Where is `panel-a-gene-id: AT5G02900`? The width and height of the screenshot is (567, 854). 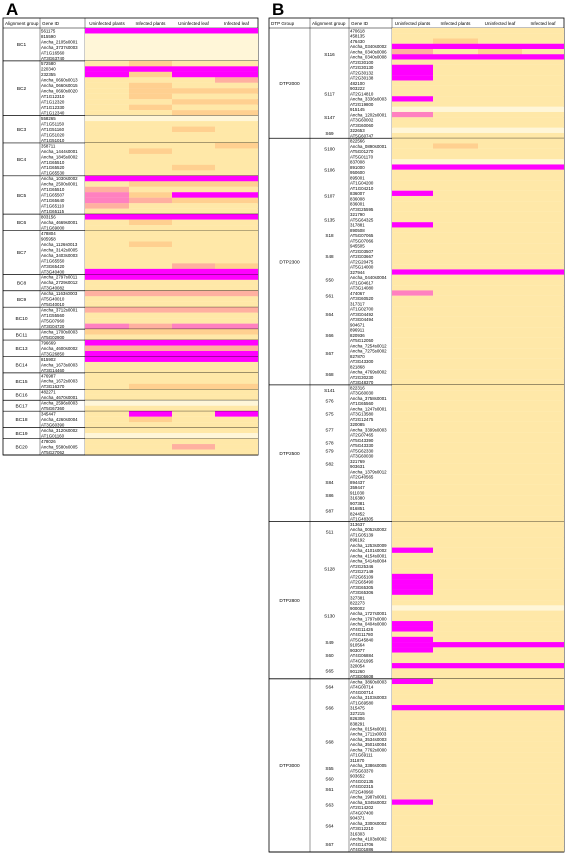
panel-a-gene-id: AT5G02900 is located at coordinates (53, 337).